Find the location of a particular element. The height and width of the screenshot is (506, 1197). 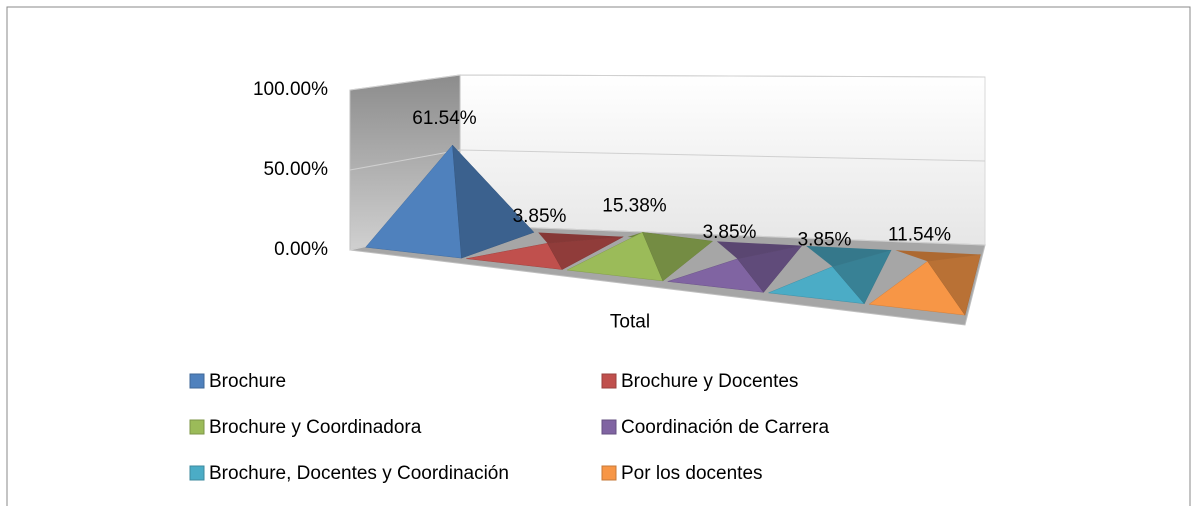

data-label: 61.54% is located at coordinates (444, 118).